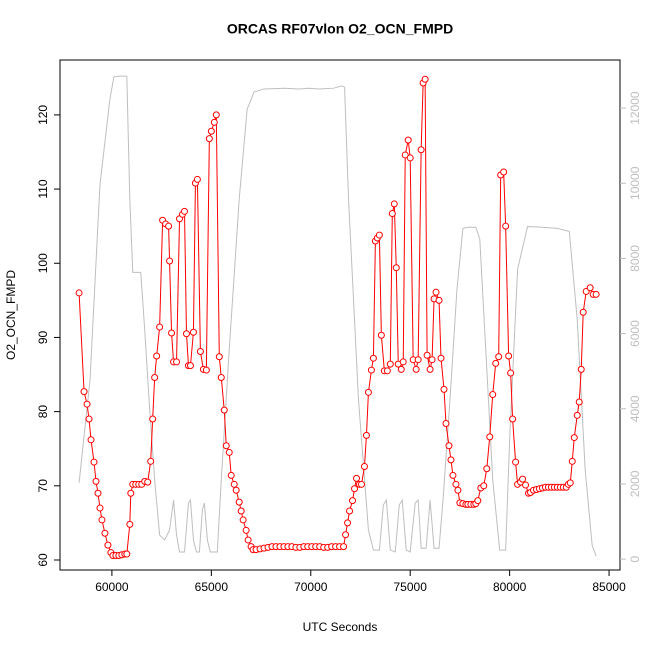 The width and height of the screenshot is (650, 655). What do you see at coordinates (43, 486) in the screenshot?
I see `y-tick-label: 70` at bounding box center [43, 486].